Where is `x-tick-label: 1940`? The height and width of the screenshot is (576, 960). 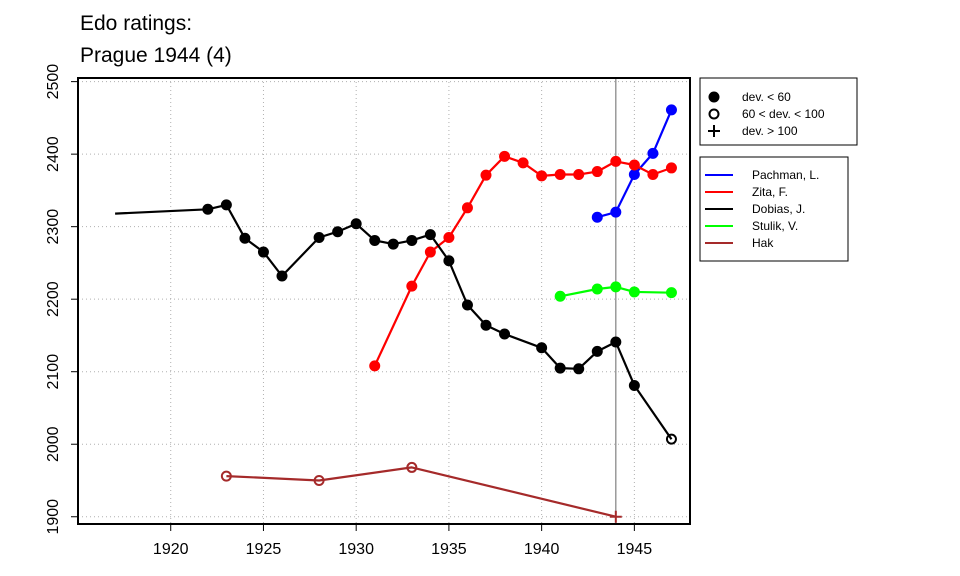
x-tick-label: 1940 is located at coordinates (542, 549).